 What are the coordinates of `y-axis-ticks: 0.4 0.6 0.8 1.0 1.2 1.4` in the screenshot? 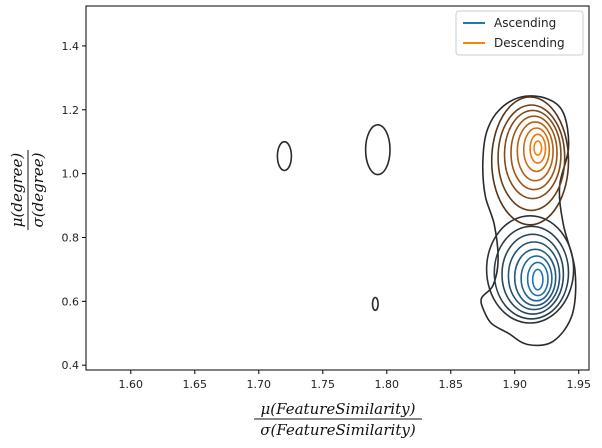 It's located at (74, 206).